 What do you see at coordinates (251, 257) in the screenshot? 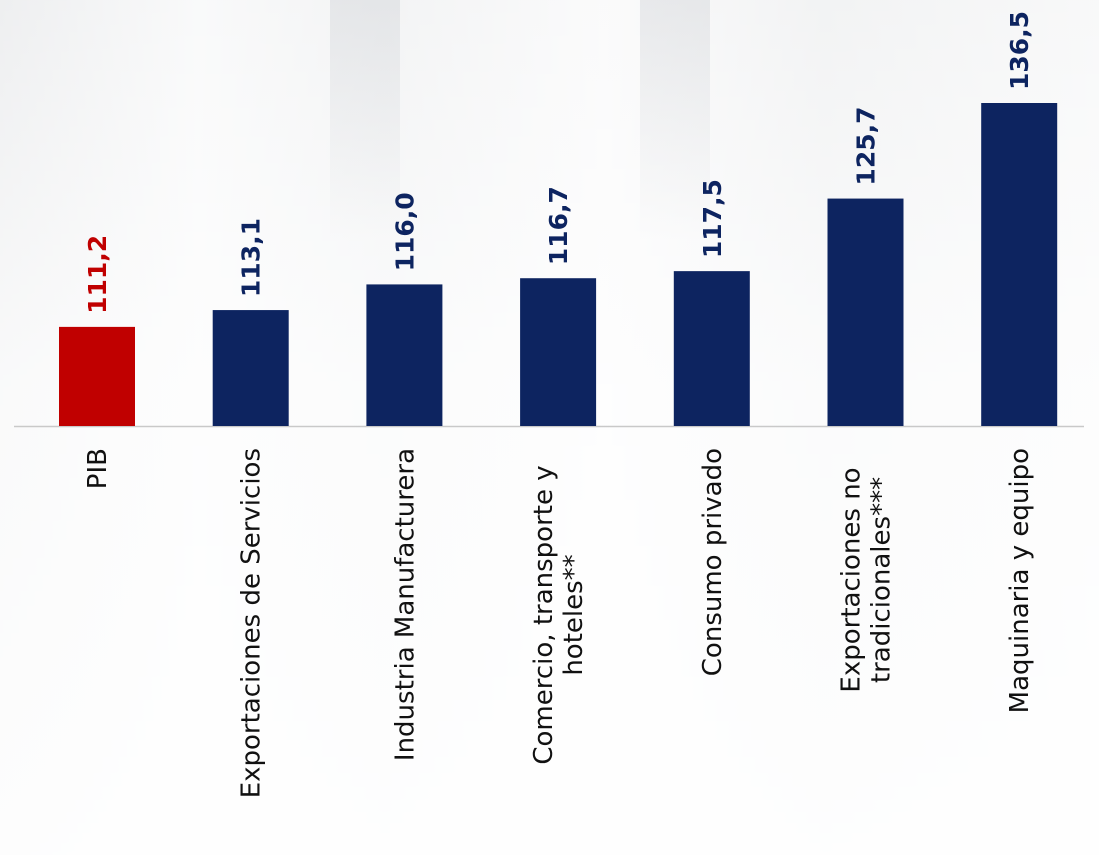
I see `data-label: 113,1` at bounding box center [251, 257].